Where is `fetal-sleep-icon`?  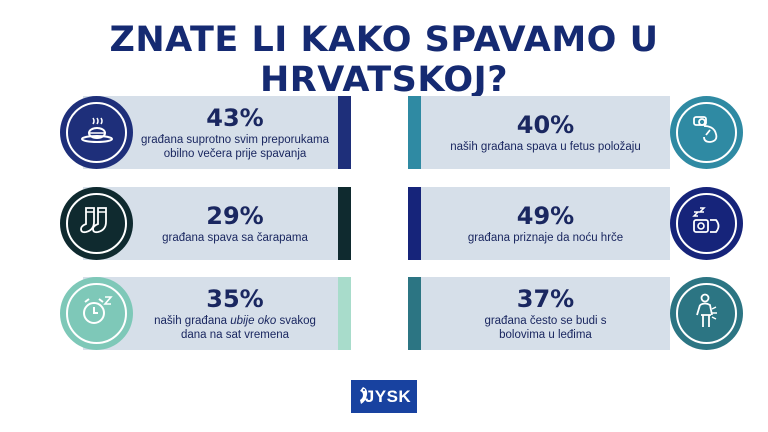
fetal-sleep-icon is located at coordinates (707, 132).